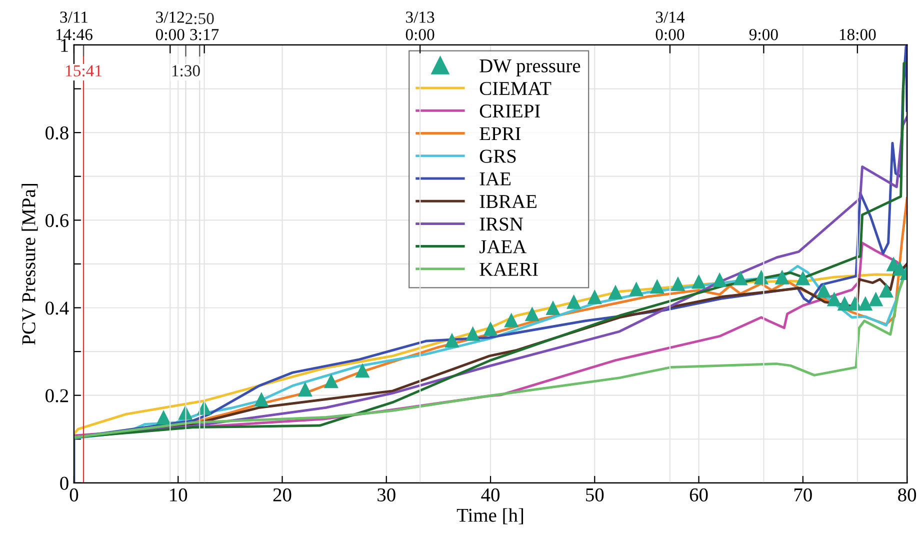 This screenshot has width=919, height=542. What do you see at coordinates (503, 247) in the screenshot?
I see `legend-label: JAEA` at bounding box center [503, 247].